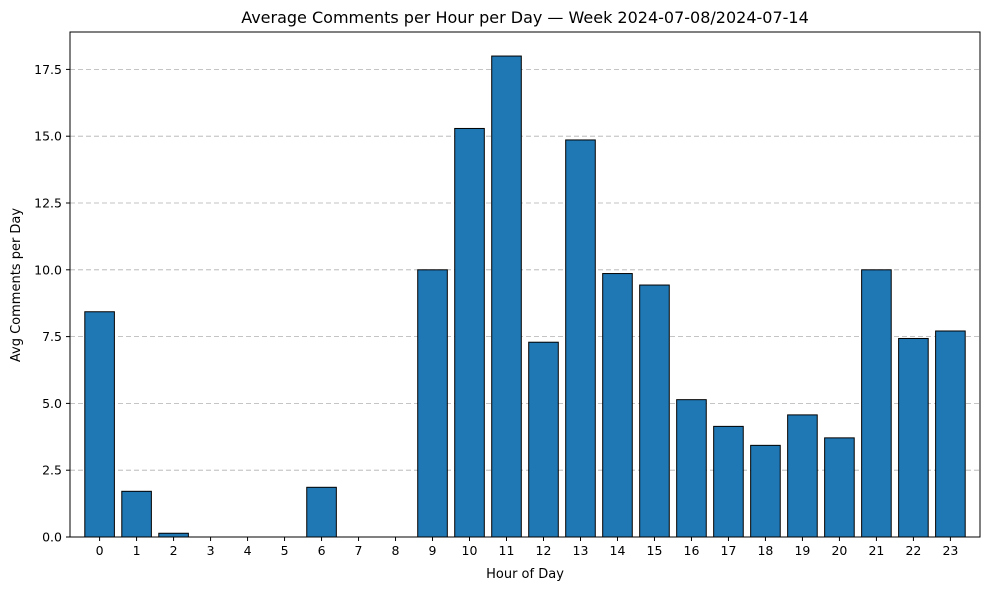 The image size is (989, 590). I want to click on x-tick-label: 20, so click(839, 550).